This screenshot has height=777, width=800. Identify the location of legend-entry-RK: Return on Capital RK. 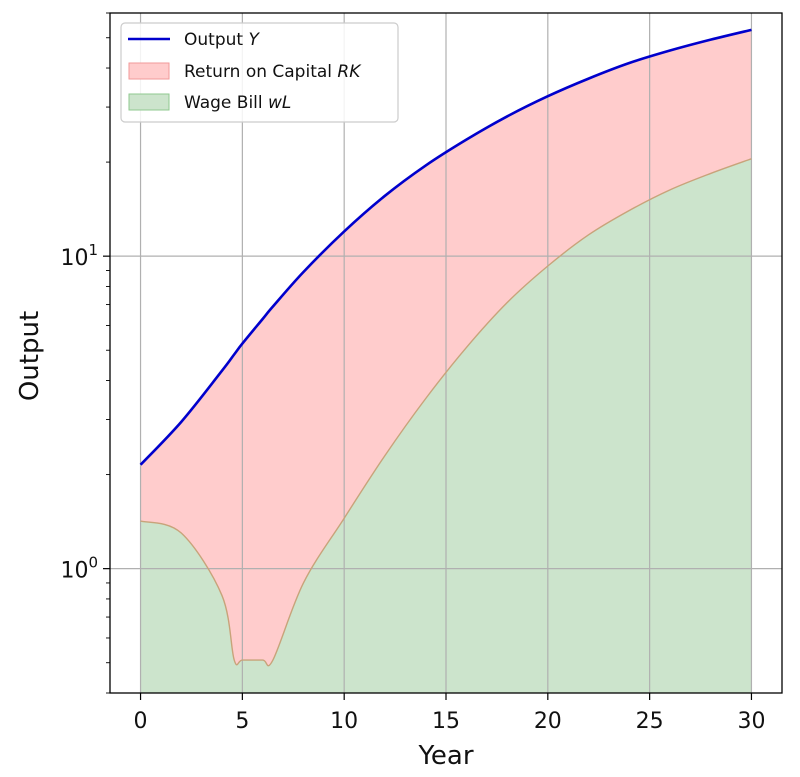
(273, 72).